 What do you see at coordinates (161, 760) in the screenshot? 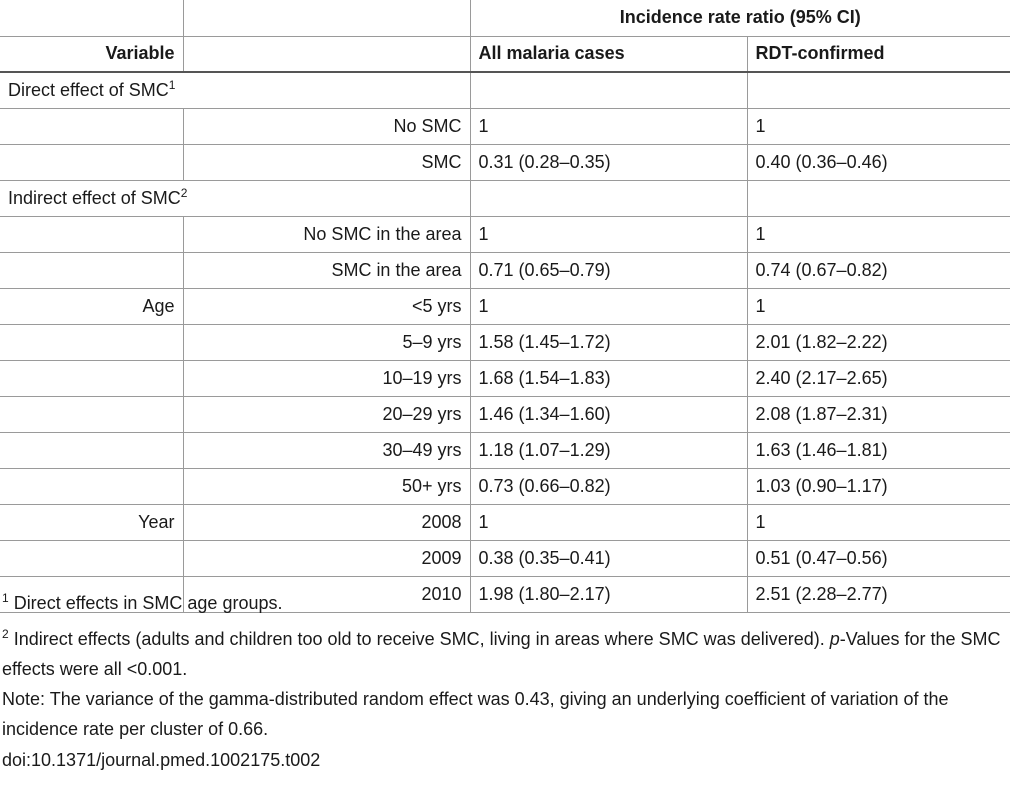
I see `doi-label: doi:10.1371/journal.pmed.1002175.t002` at bounding box center [161, 760].